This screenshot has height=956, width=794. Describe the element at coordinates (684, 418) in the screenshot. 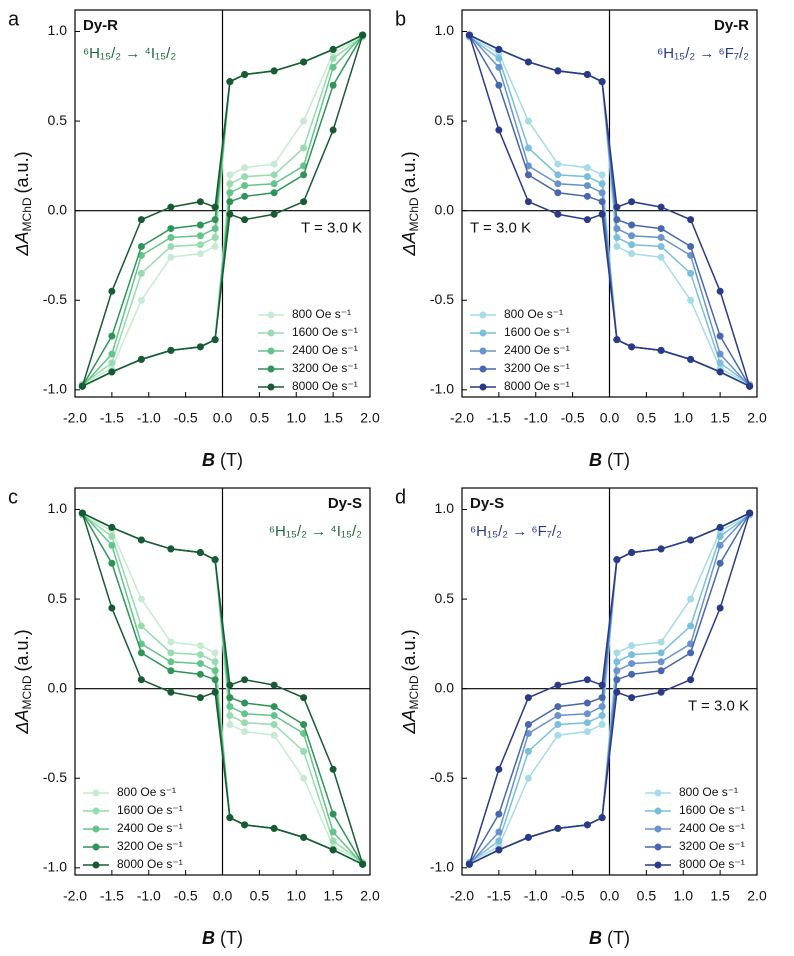

I see `x-tick-label: 1.0` at that location.